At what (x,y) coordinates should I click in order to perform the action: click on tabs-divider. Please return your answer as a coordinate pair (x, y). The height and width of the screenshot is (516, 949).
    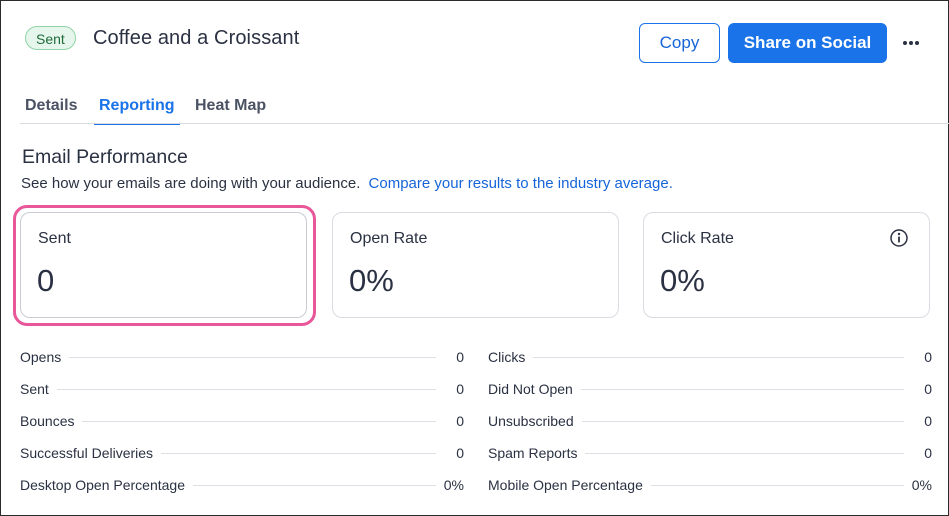
    Looking at the image, I should click on (484, 123).